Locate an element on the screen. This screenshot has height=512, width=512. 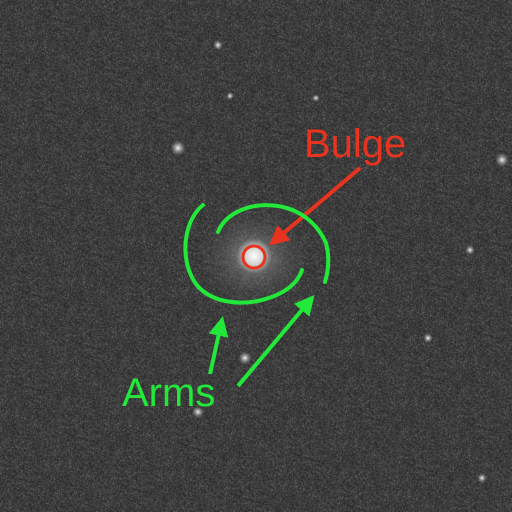
arms-label: Arms is located at coordinates (168, 393).